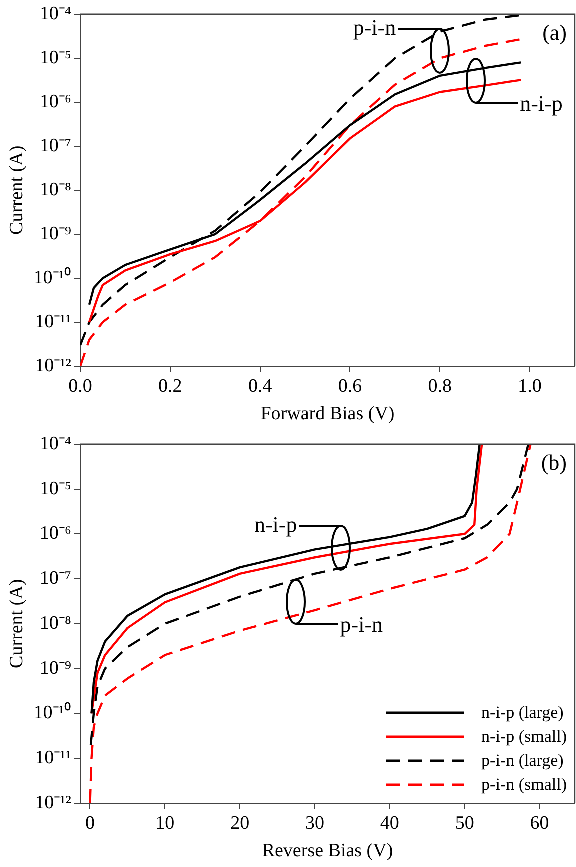 This screenshot has width=576, height=867. Describe the element at coordinates (524, 737) in the screenshot. I see `legend-label: n-i-p (small)` at that location.